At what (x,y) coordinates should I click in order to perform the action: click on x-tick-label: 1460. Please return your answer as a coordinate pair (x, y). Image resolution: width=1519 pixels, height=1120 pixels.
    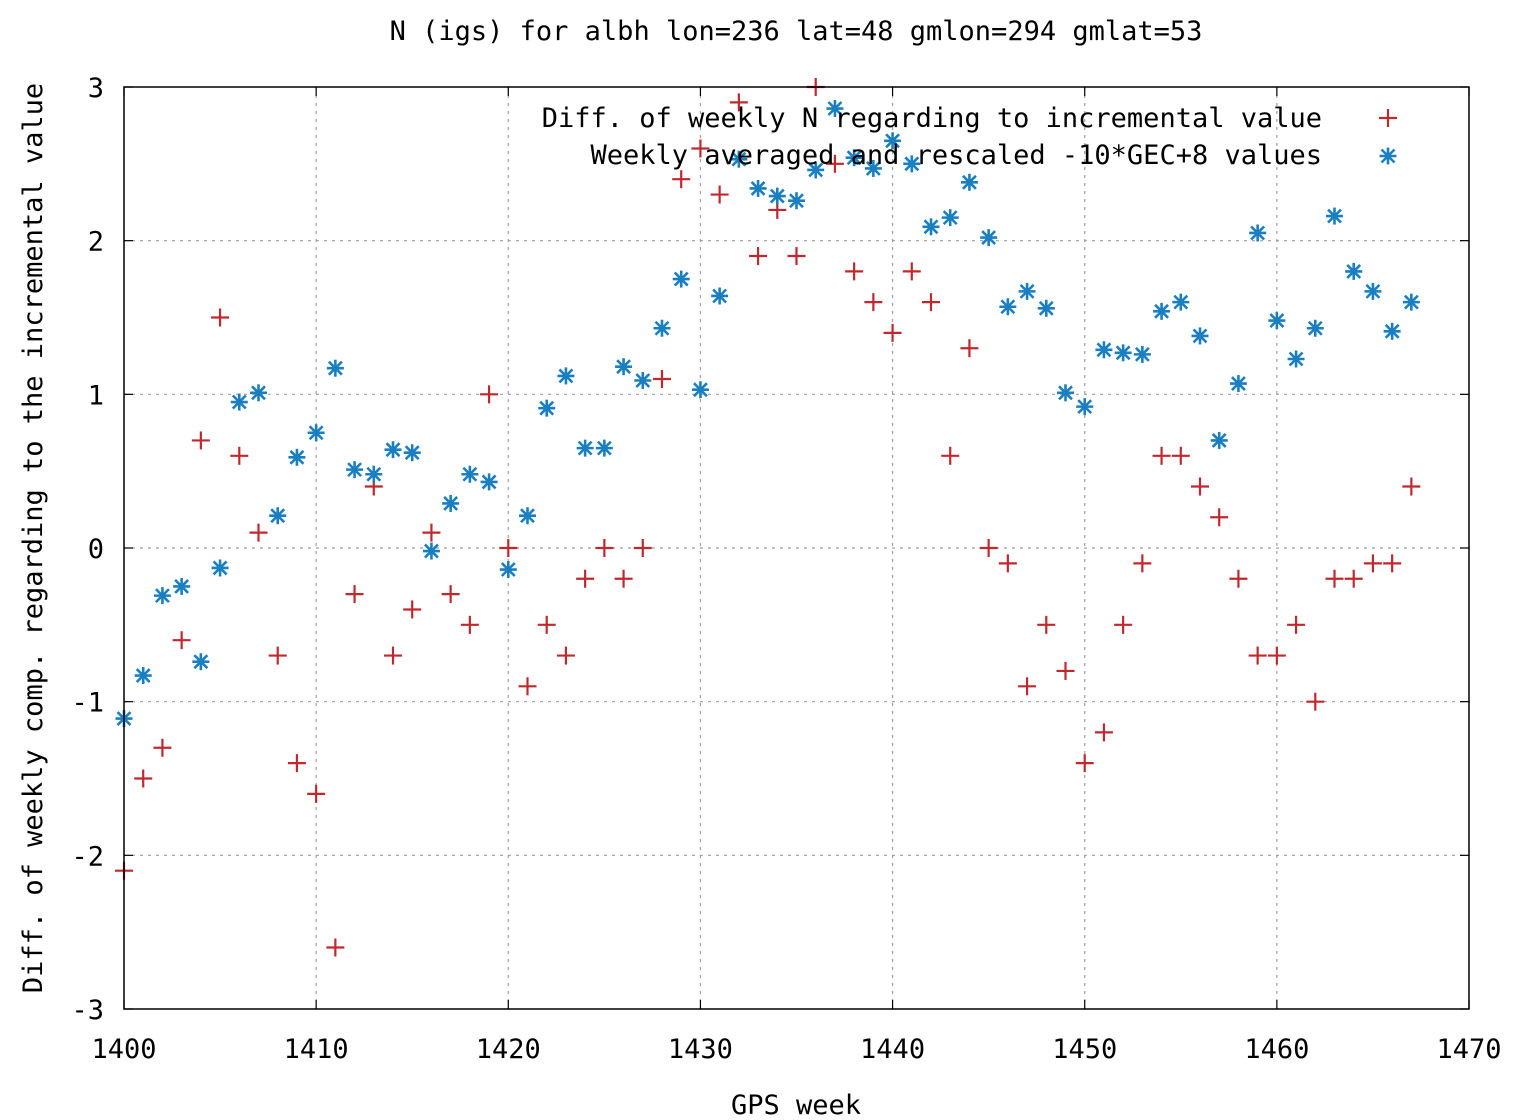
    Looking at the image, I should click on (1276, 1049).